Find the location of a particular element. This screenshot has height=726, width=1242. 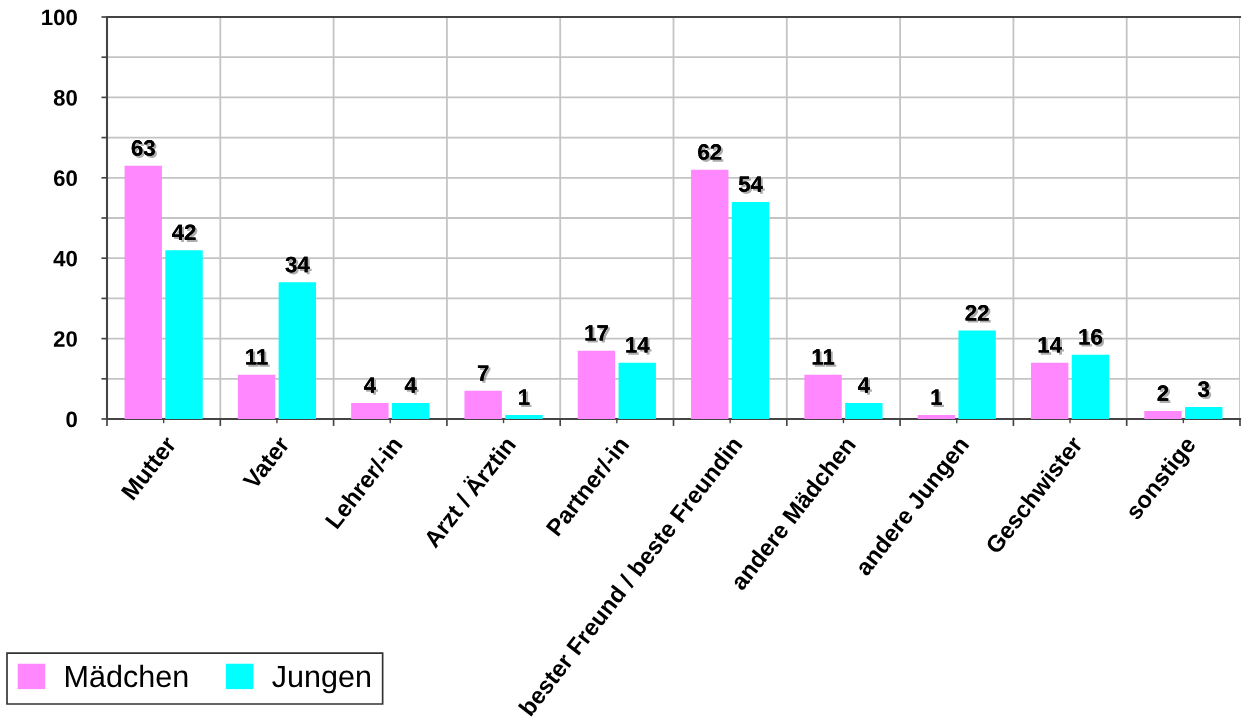

y-tick-label: 0 is located at coordinates (71, 419).